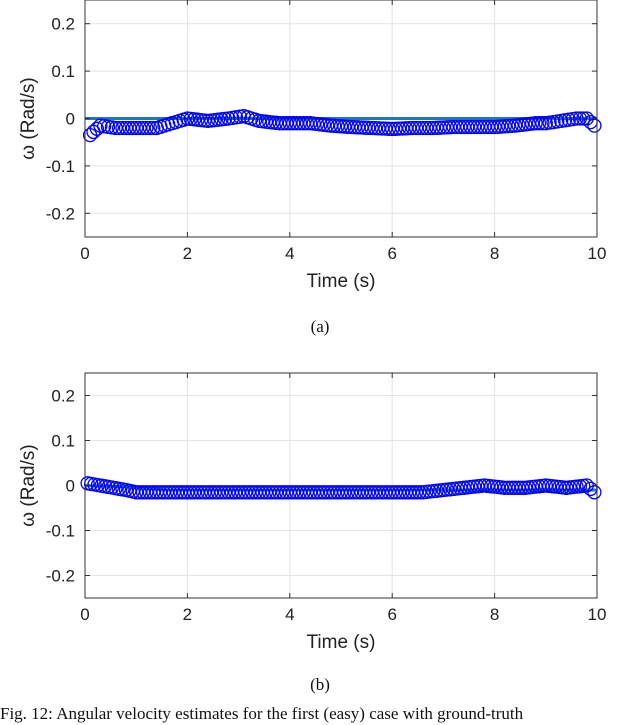 Image resolution: width=640 pixels, height=725 pixels. I want to click on estimate-series-a, so click(342, 125).